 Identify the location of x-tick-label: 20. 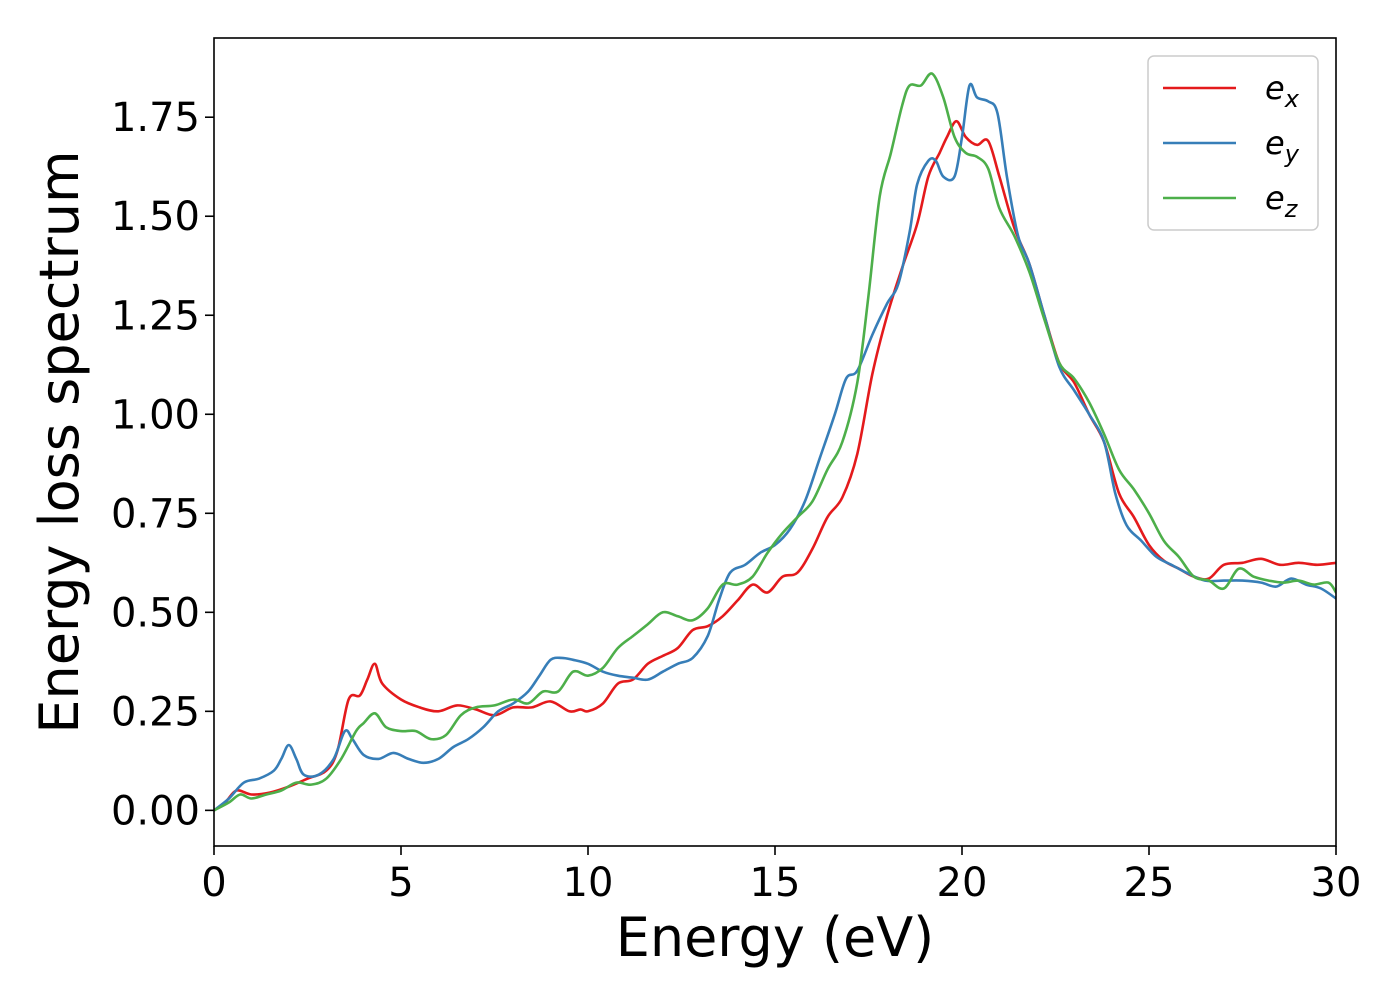
(962, 883).